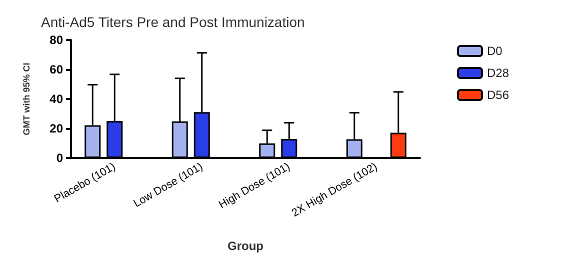  Describe the element at coordinates (57, 69) in the screenshot. I see `y-tick-label: 60` at that location.